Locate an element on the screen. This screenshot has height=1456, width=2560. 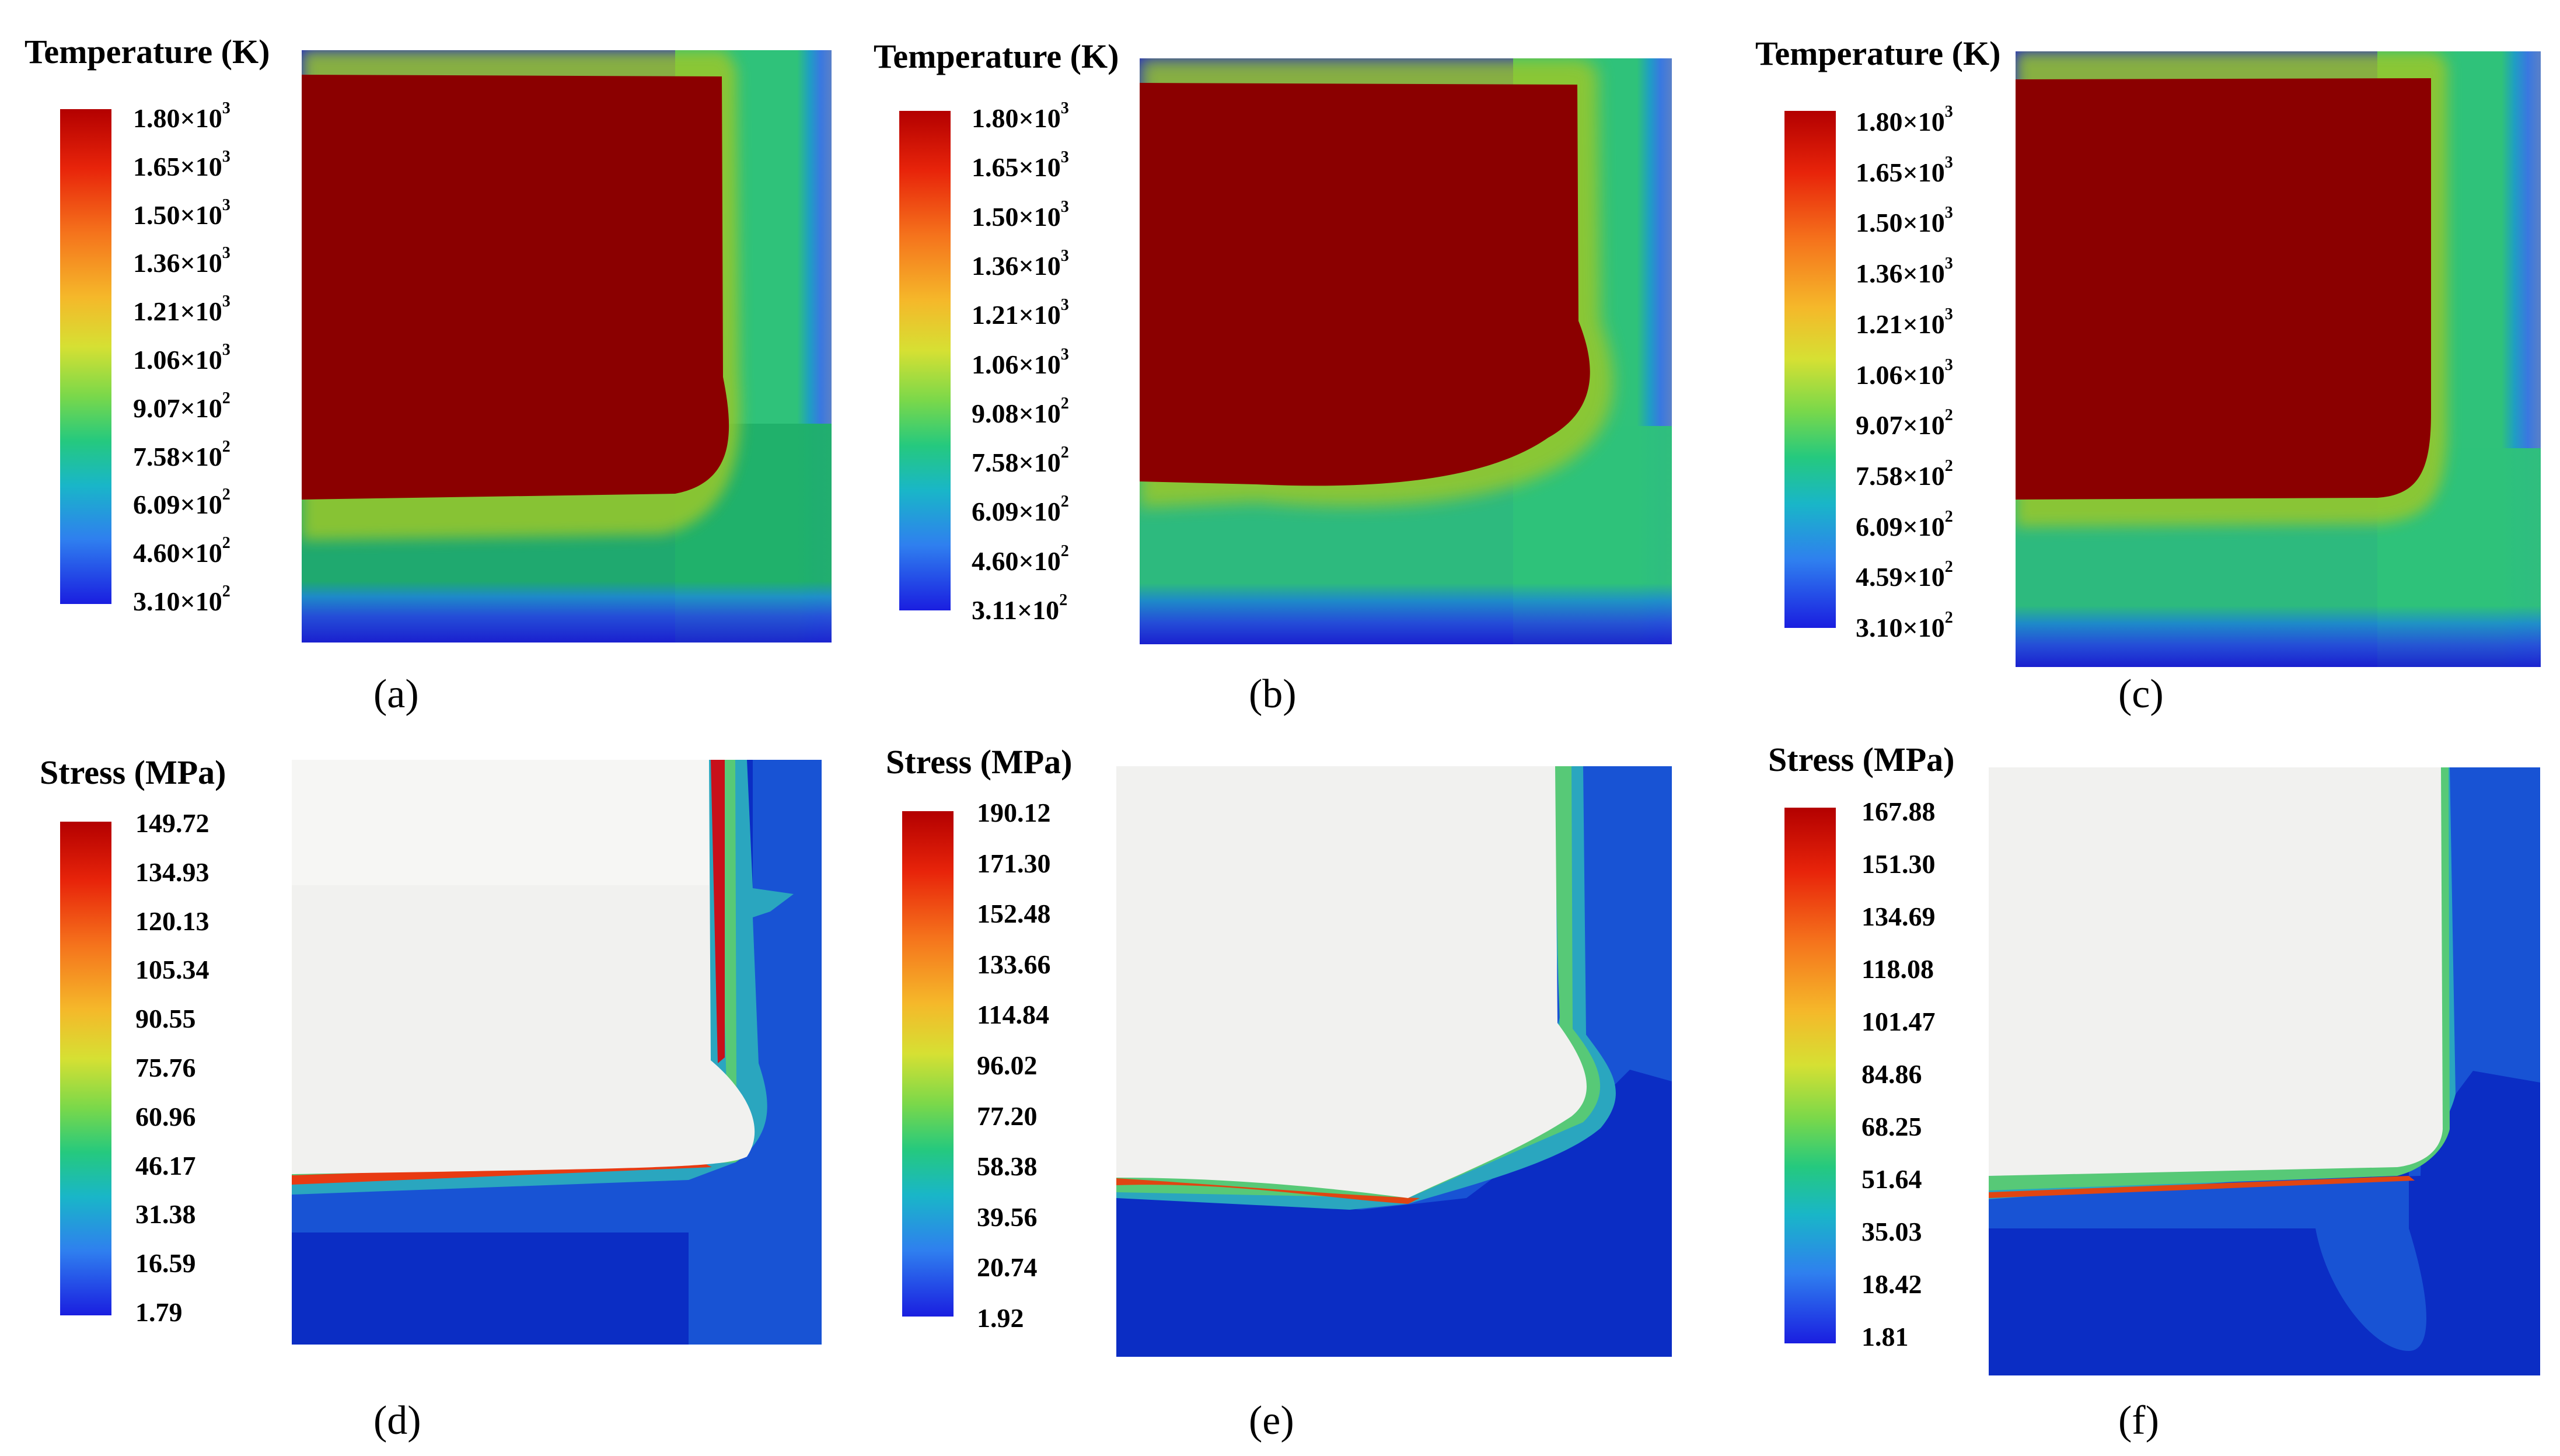
colorbar-tick-label: 151.30 is located at coordinates (1898, 864).